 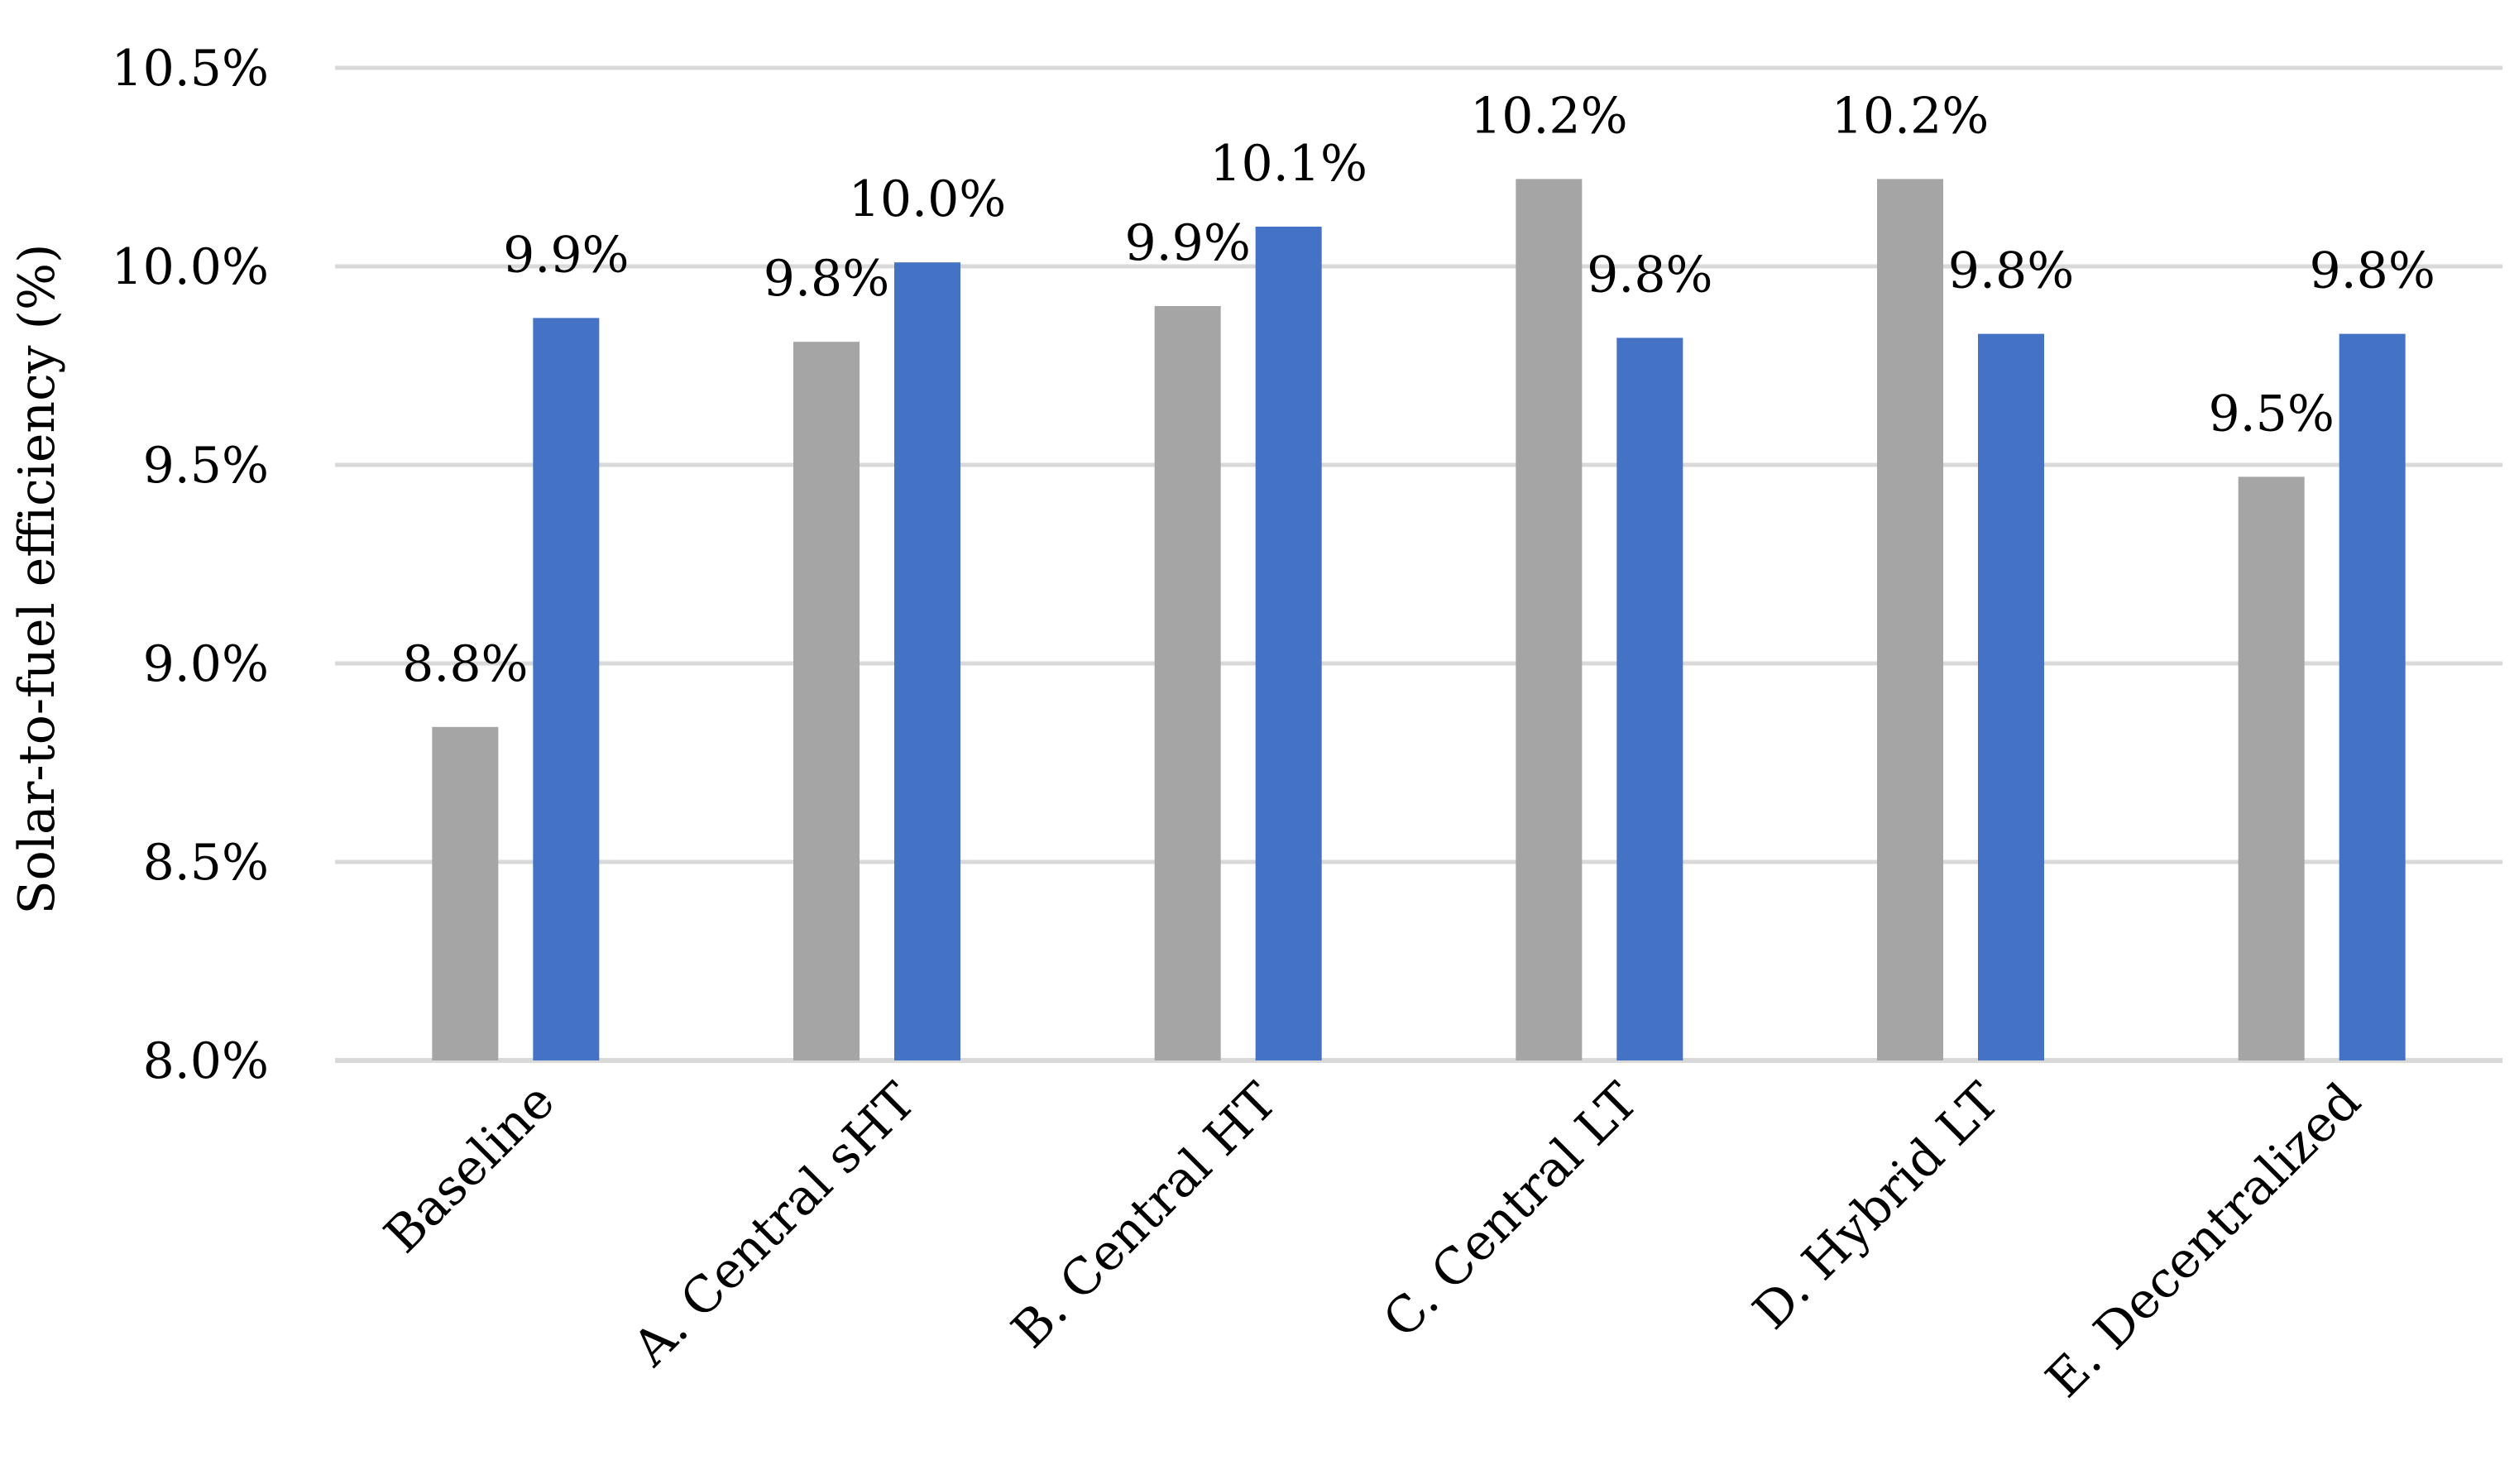 I want to click on data-label: 8.8%, so click(x=465, y=664).